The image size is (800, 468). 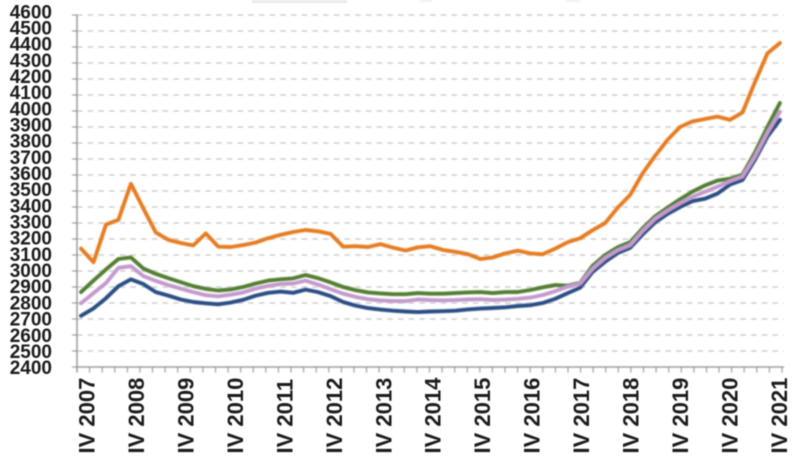 What do you see at coordinates (31, 368) in the screenshot?
I see `svg-text: 2400` at bounding box center [31, 368].